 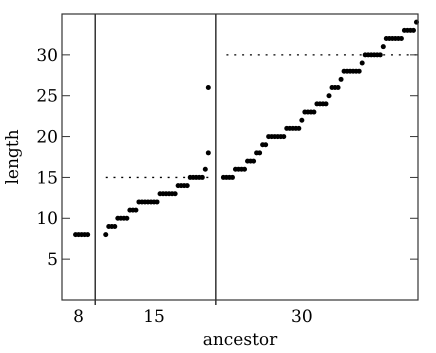 What do you see at coordinates (47, 96) in the screenshot?
I see `y-tick-label: 25` at bounding box center [47, 96].